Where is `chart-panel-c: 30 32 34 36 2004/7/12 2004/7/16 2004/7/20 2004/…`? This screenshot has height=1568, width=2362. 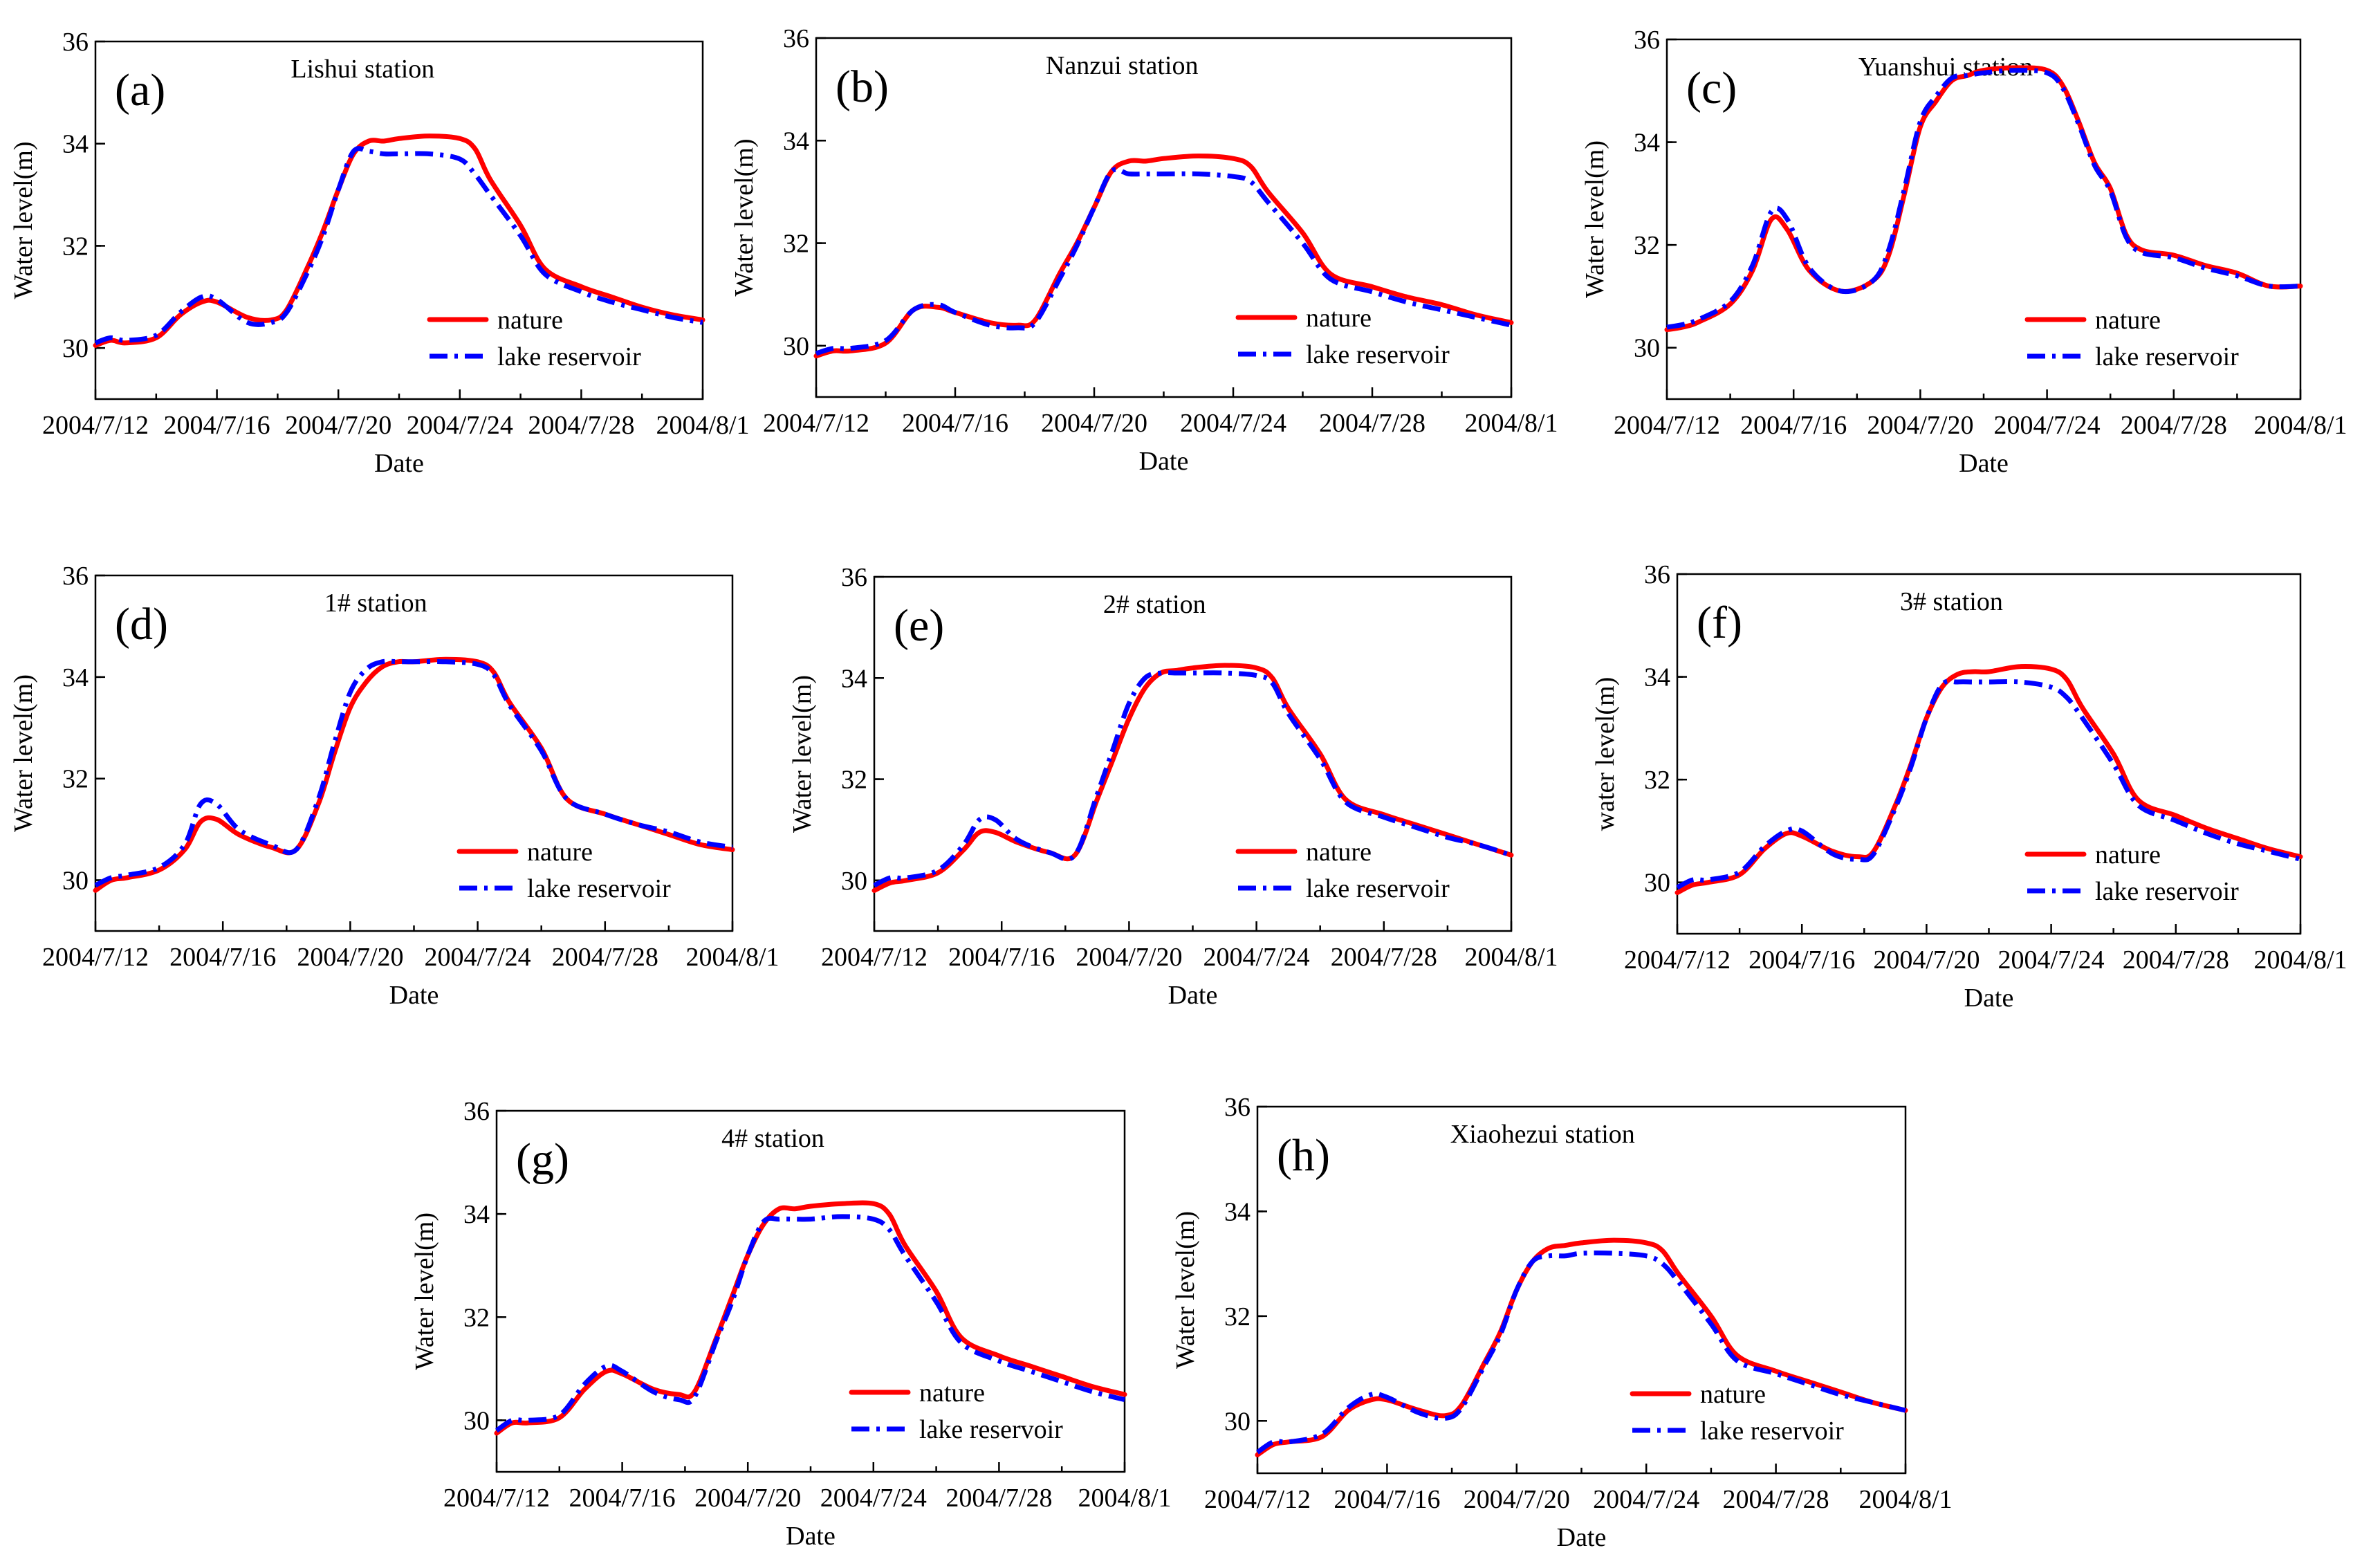 chart-panel-c: 30 32 34 36 2004/7/12 2004/7/16 2004/7/20 2004/… is located at coordinates (1963, 252).